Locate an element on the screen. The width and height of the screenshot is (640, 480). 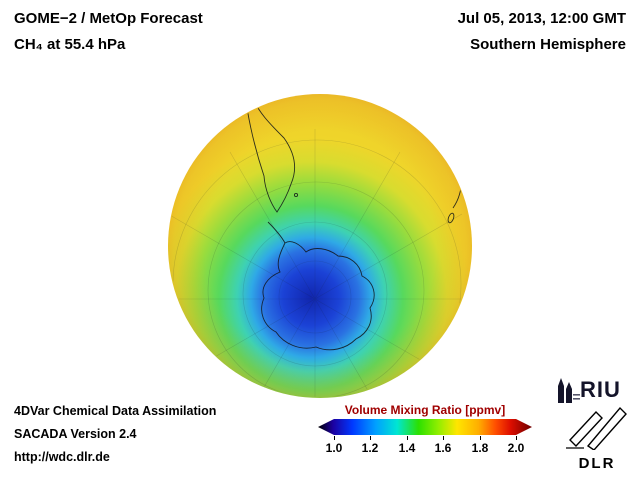
dlr-logo: DLR is located at coordinates (597, 439).